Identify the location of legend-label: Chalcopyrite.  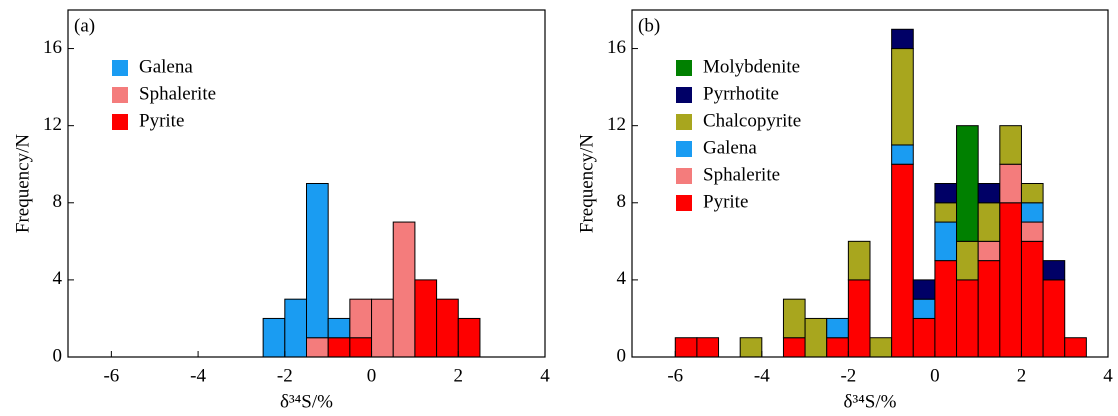
(752, 120).